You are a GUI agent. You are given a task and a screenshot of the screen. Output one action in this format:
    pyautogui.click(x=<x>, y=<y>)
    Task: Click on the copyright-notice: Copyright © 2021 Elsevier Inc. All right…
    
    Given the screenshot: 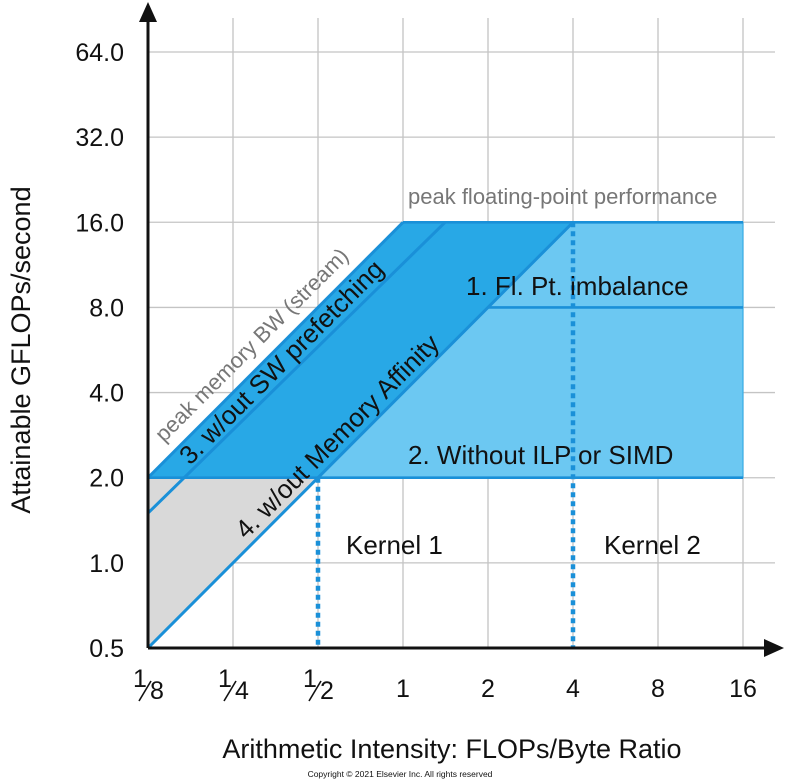 What is the action you would take?
    pyautogui.click(x=400, y=774)
    